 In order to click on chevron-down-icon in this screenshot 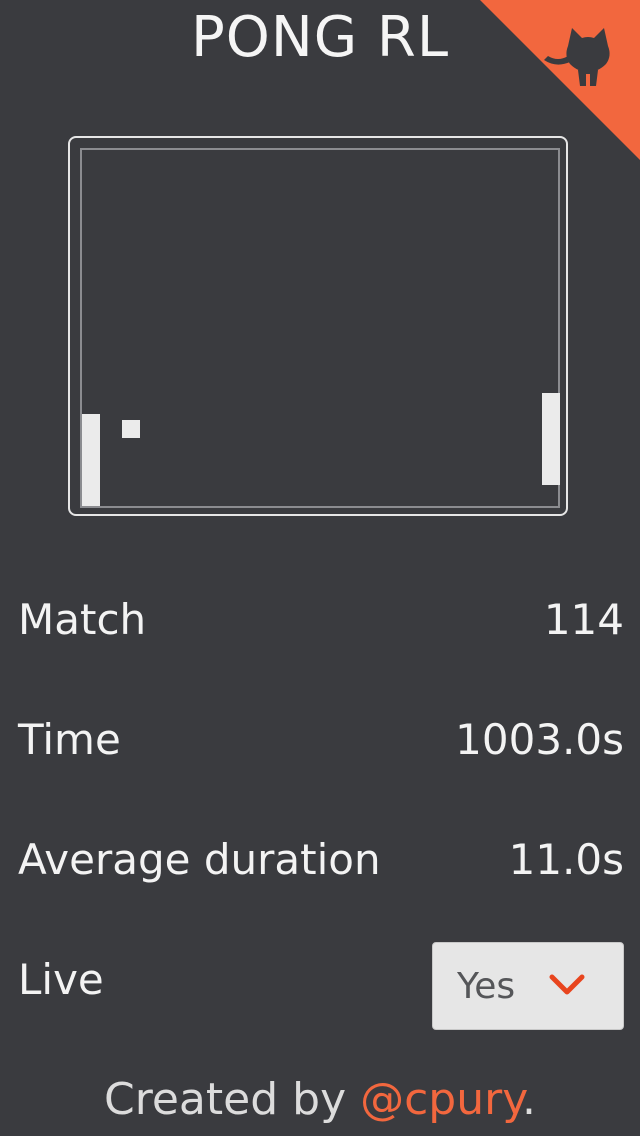, I will do `click(567, 984)`.